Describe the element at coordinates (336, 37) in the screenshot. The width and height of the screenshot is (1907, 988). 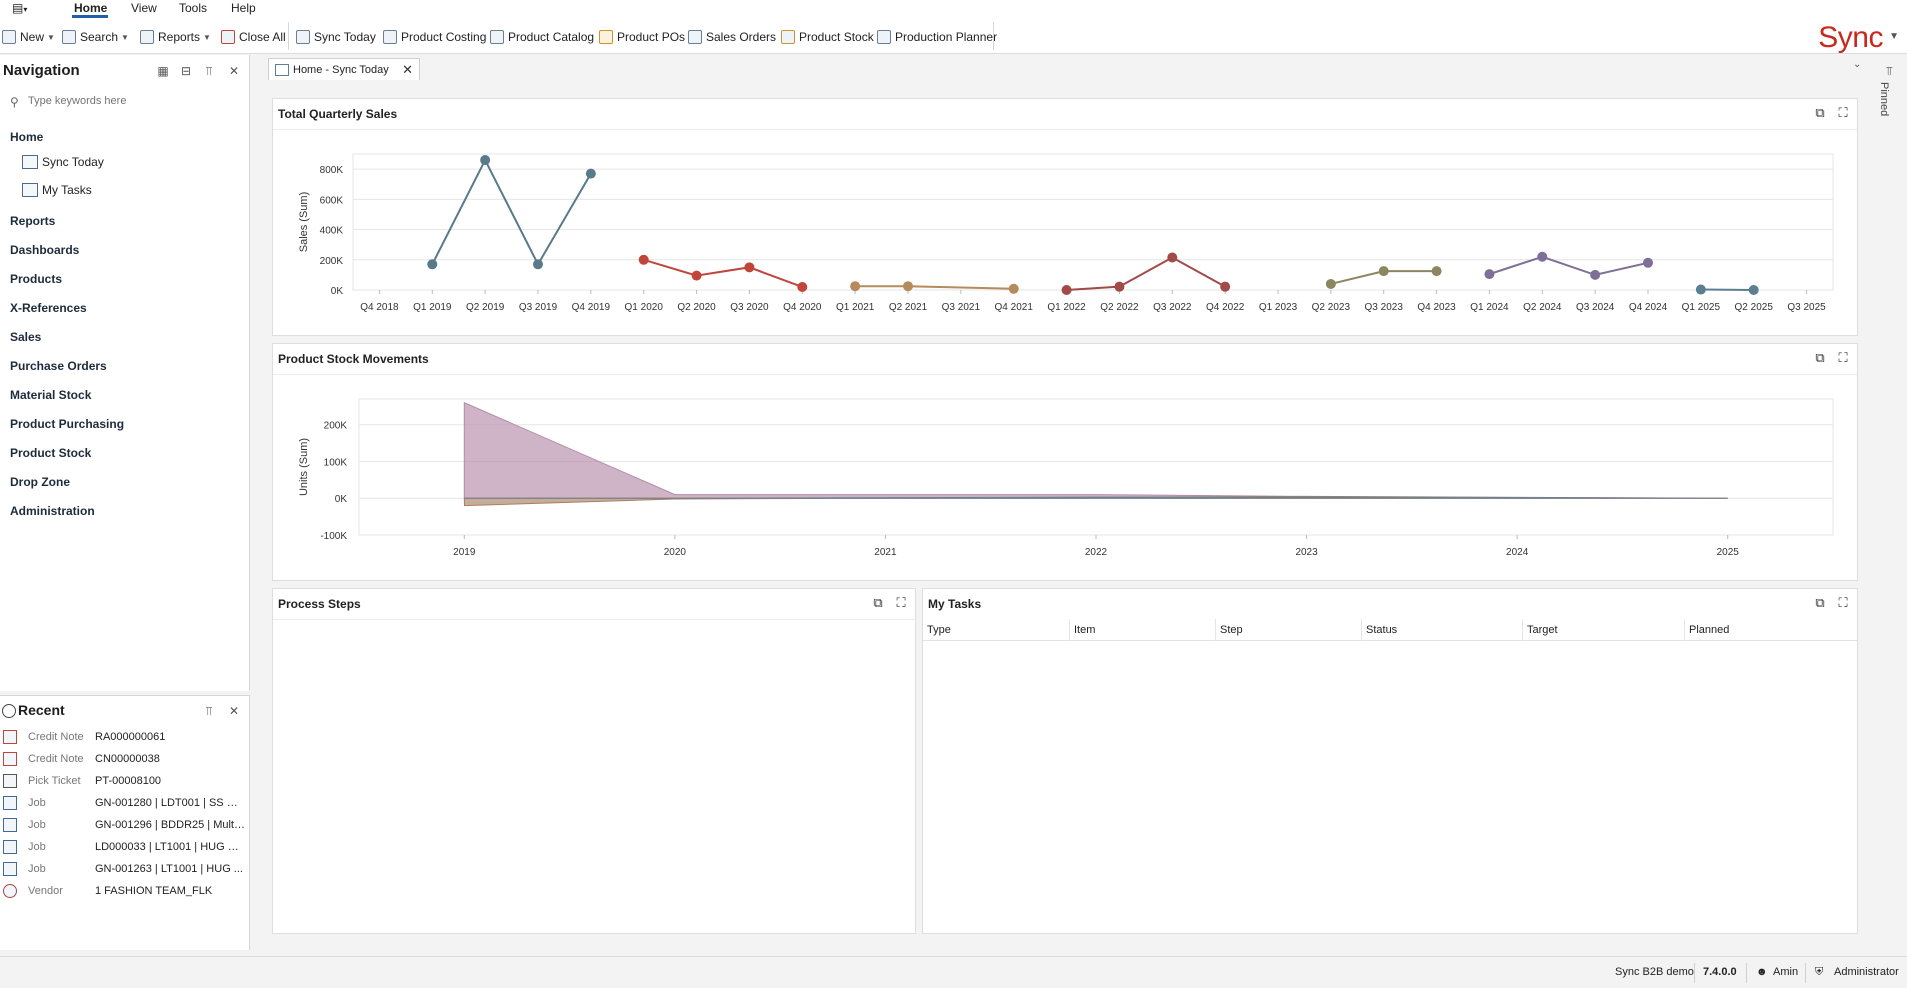
I see `sync-today-button: Sync Today` at that location.